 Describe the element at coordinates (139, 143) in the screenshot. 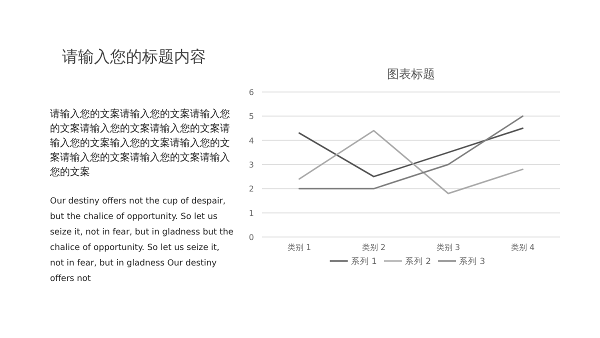

I see `text: 请输入您的文案请输入您的文案请输入您的文案请输入您的文案请输入您的文案请输入您的文案输入您的文案请输入您的文案请输入您的文案请输入您的文案请输入您的文案` at that location.